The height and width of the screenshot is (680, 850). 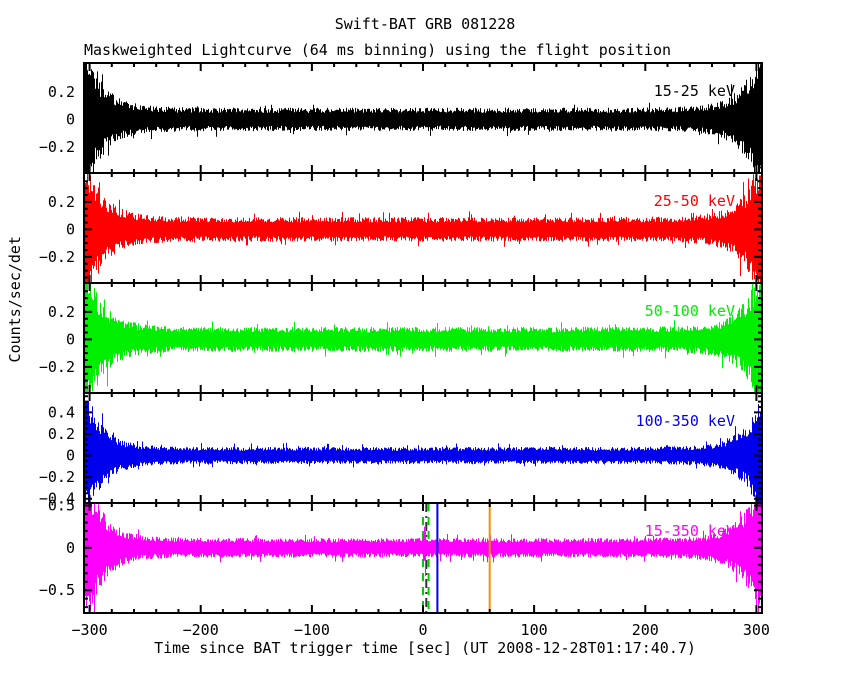 What do you see at coordinates (201, 630) in the screenshot?
I see `svg-text: −200` at bounding box center [201, 630].